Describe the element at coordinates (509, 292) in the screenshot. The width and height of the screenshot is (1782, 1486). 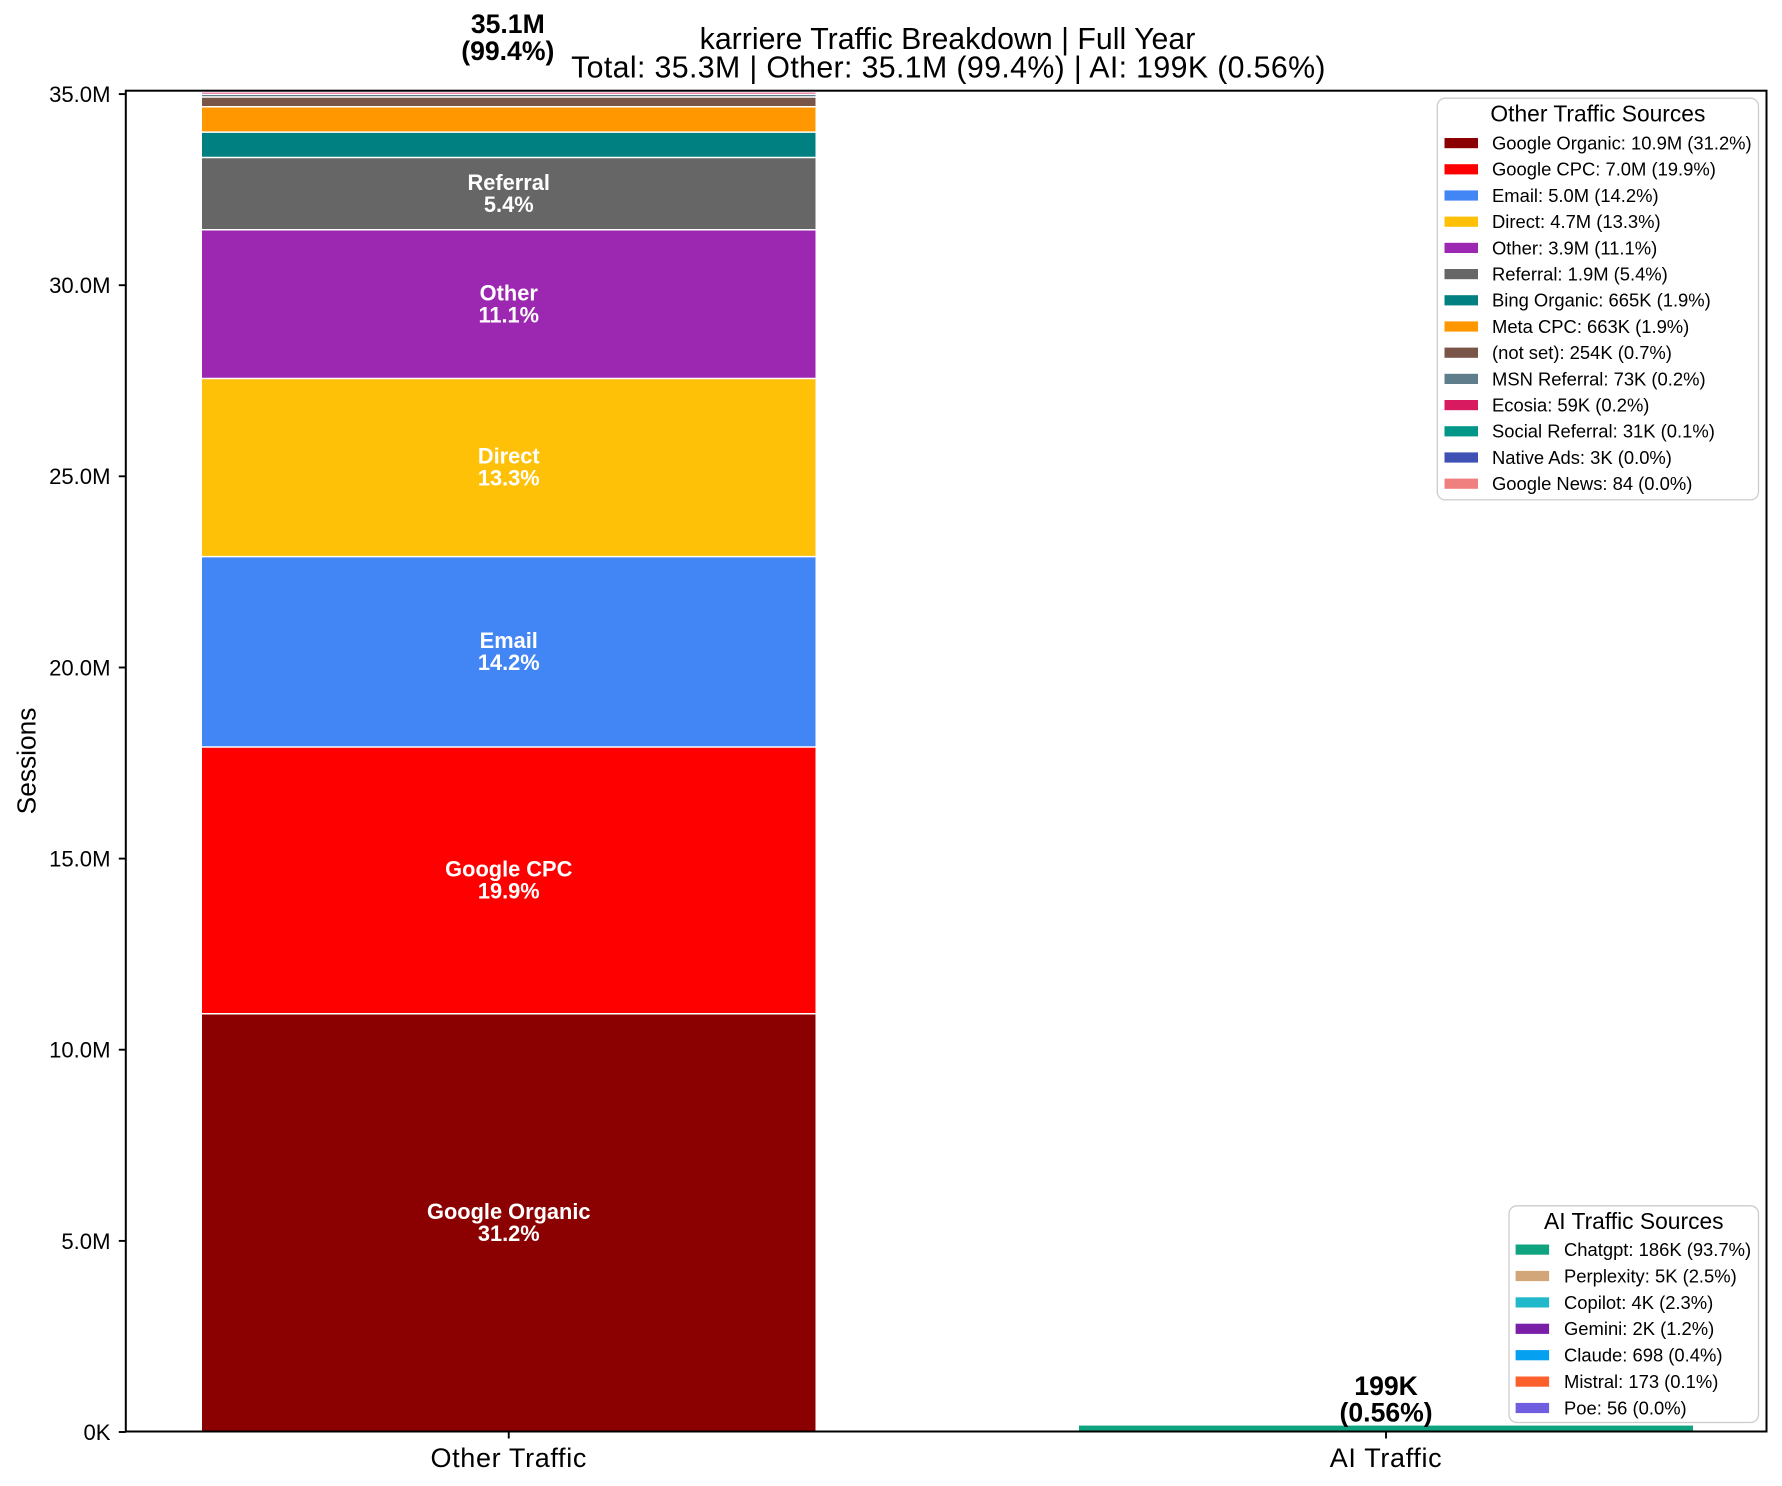
I see `svg-text: Other` at that location.